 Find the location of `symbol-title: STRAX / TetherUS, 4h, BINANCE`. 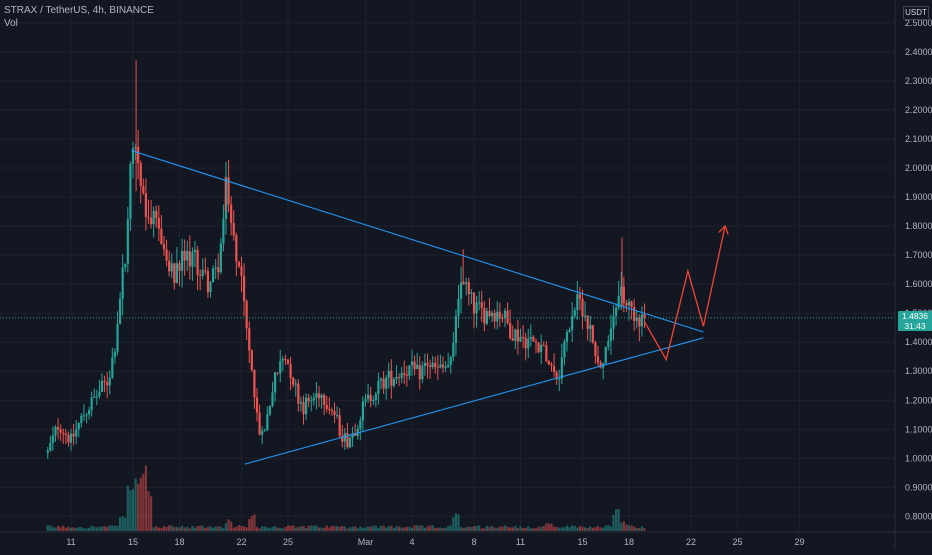

symbol-title: STRAX / TetherUS, 4h, BINANCE is located at coordinates (79, 10).